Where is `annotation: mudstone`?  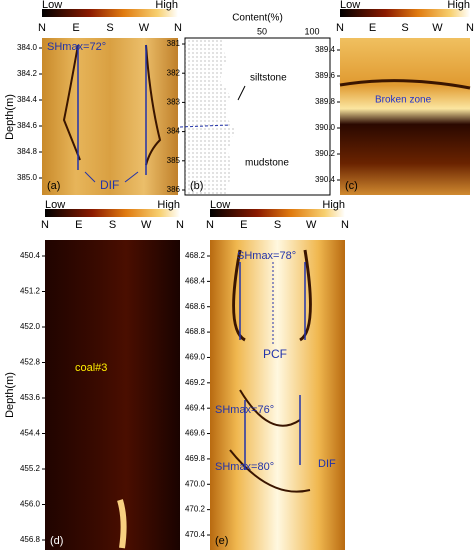
annotation: mudstone is located at coordinates (267, 163).